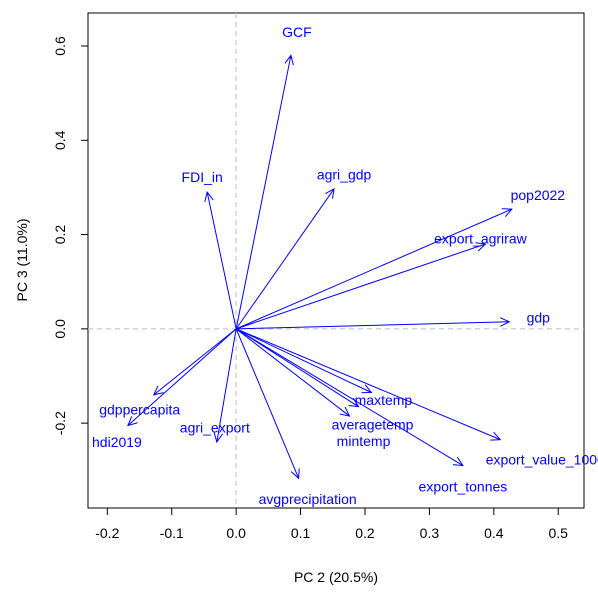 The height and width of the screenshot is (596, 598). Describe the element at coordinates (202, 177) in the screenshot. I see `vector-label-FDI_in: FDI_in` at that location.